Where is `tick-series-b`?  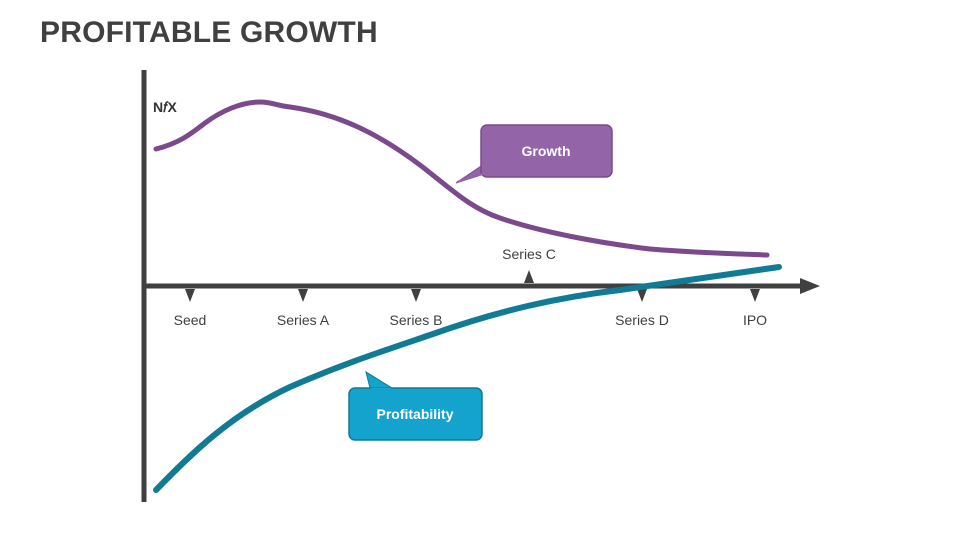
tick-series-b is located at coordinates (416, 295).